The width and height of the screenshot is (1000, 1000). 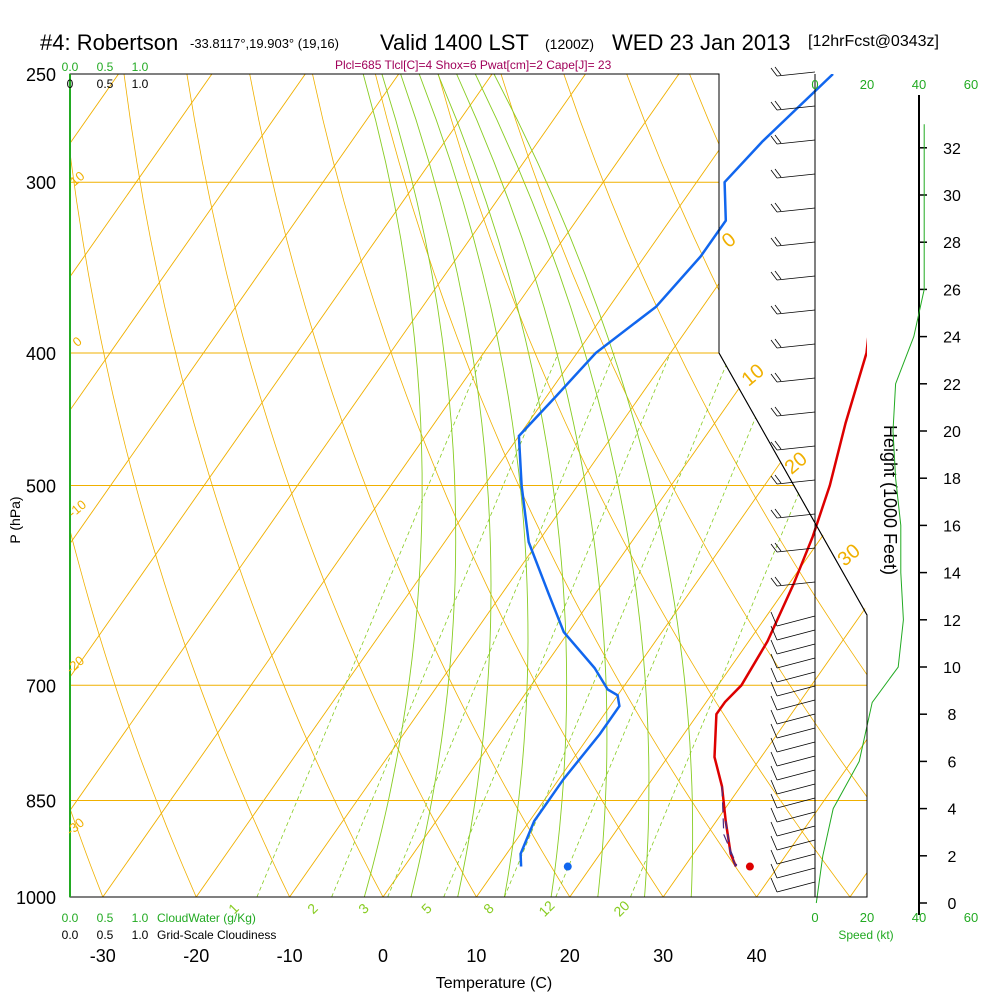 I want to click on height-tick-label: 0, so click(x=952, y=904).